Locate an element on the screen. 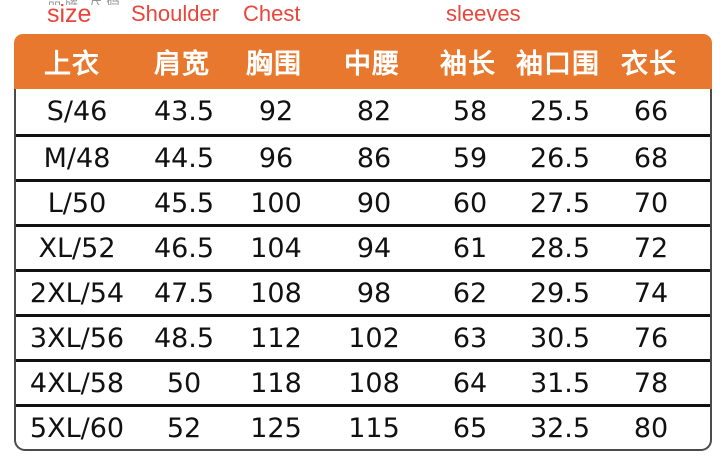 This screenshot has width=725, height=474. table-row: 2XL/54 47.5 108 98 62 29.5 74 is located at coordinates (363, 291).